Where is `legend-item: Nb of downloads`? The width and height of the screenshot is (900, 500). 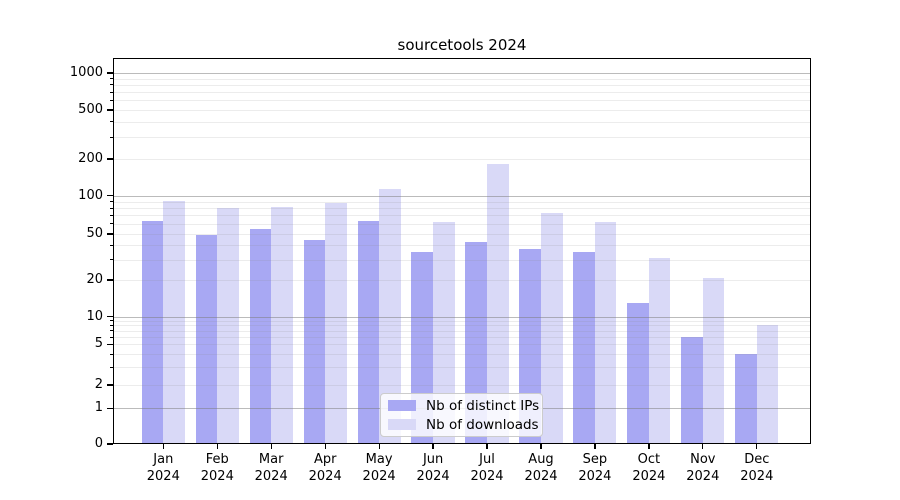
legend-item: Nb of downloads is located at coordinates (463, 425).